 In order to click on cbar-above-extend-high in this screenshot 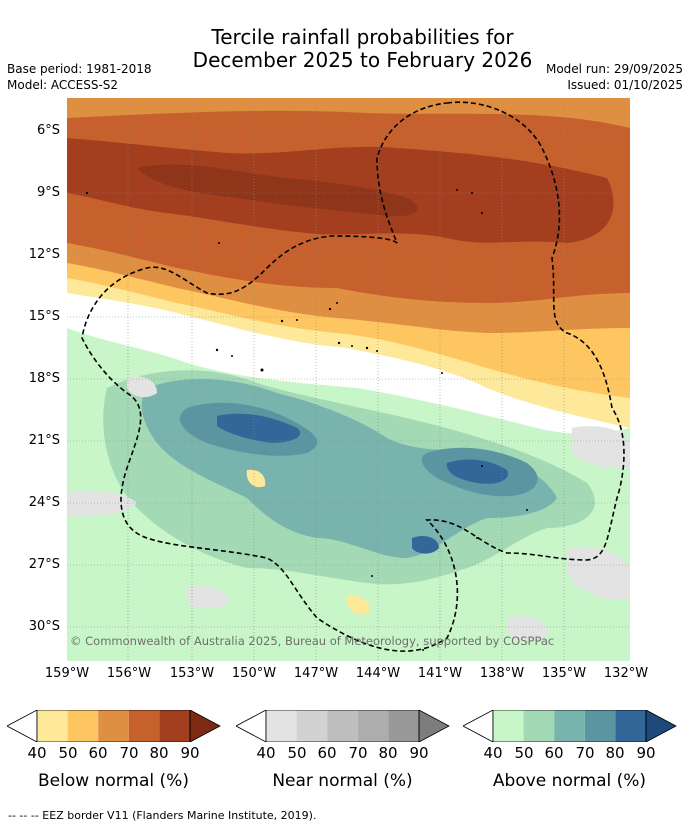, I will do `click(661, 726)`.